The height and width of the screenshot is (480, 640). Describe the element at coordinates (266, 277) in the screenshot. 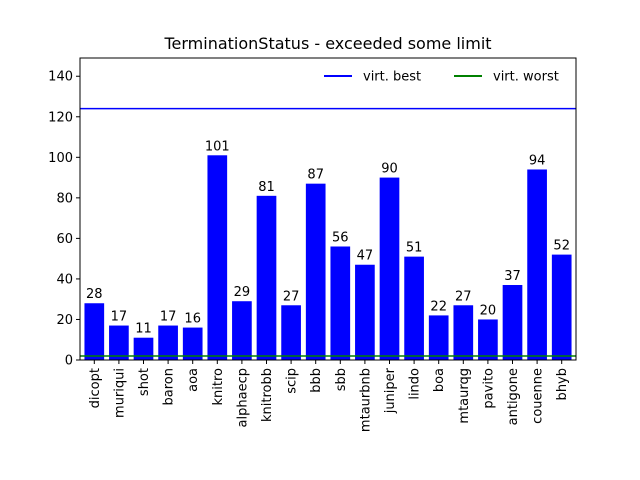

I see `bar-knitrobb` at that location.